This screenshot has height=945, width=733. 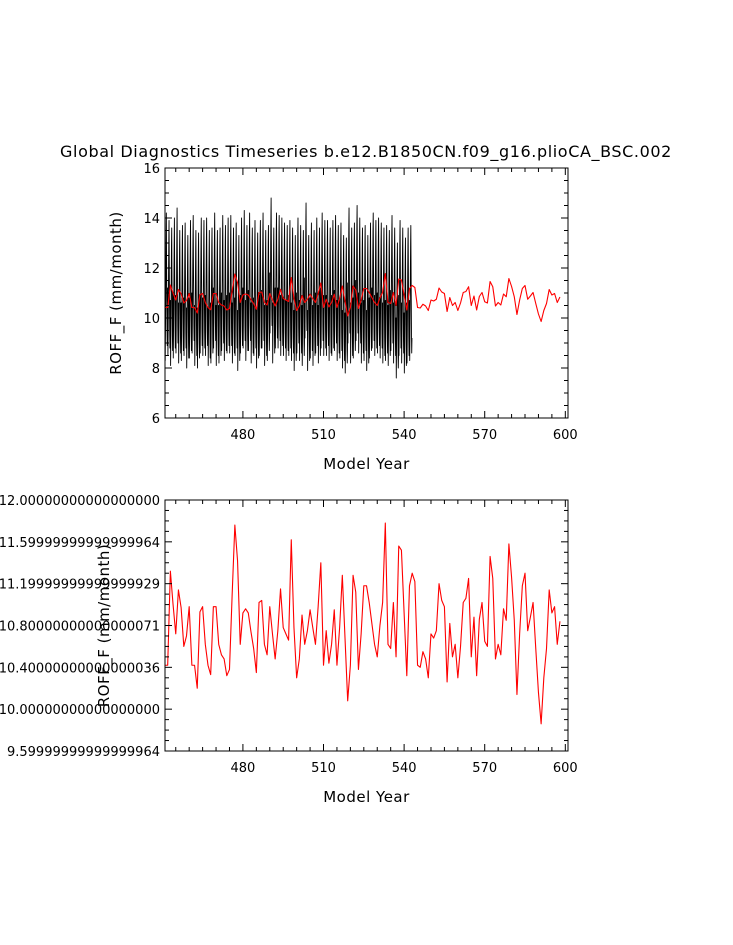 What do you see at coordinates (80, 585) in the screenshot?
I see `y-tick-label: 11.19999999999999929` at bounding box center [80, 585].